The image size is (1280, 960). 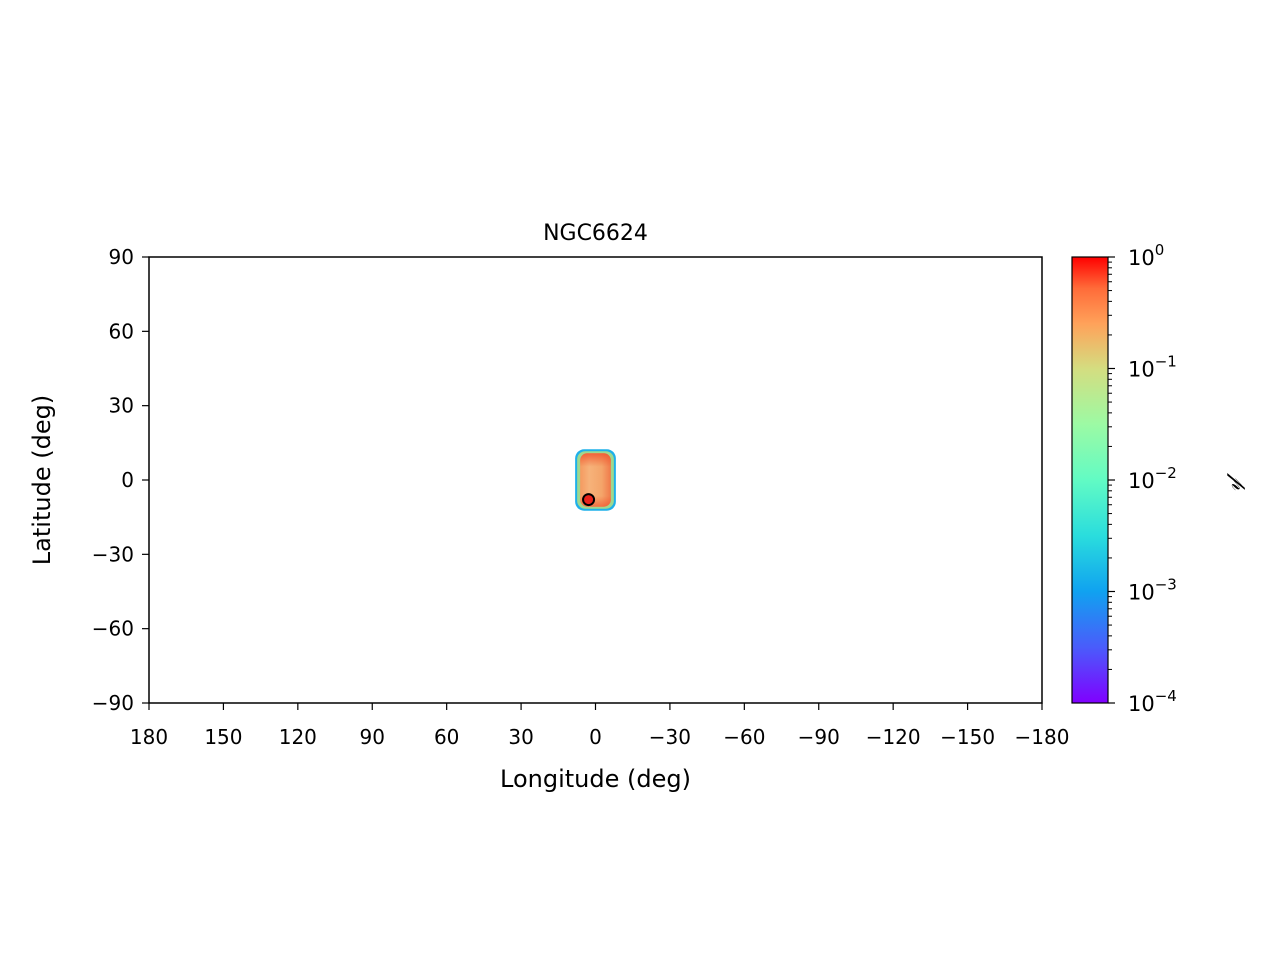 What do you see at coordinates (149, 737) in the screenshot?
I see `x-tick-label: 180` at bounding box center [149, 737].